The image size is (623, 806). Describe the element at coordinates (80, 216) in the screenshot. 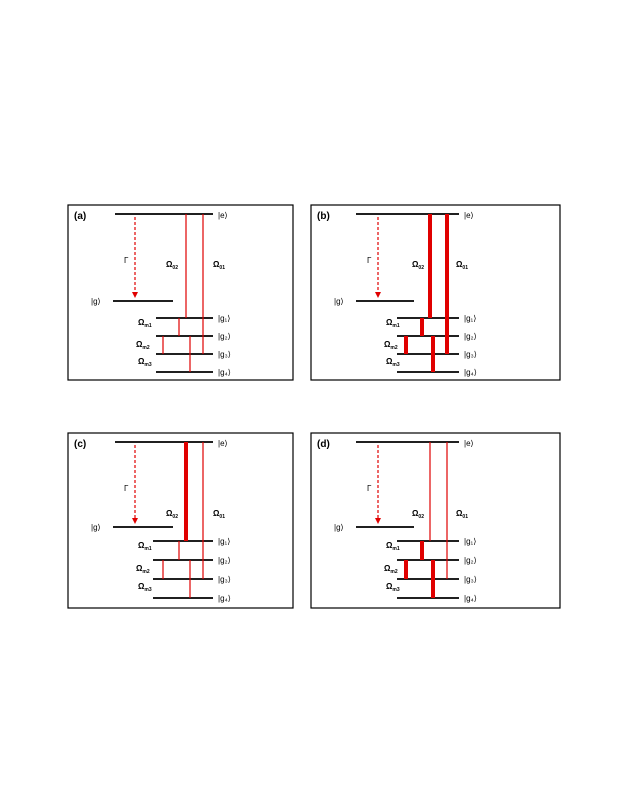

I see `panel-label: (a)` at that location.